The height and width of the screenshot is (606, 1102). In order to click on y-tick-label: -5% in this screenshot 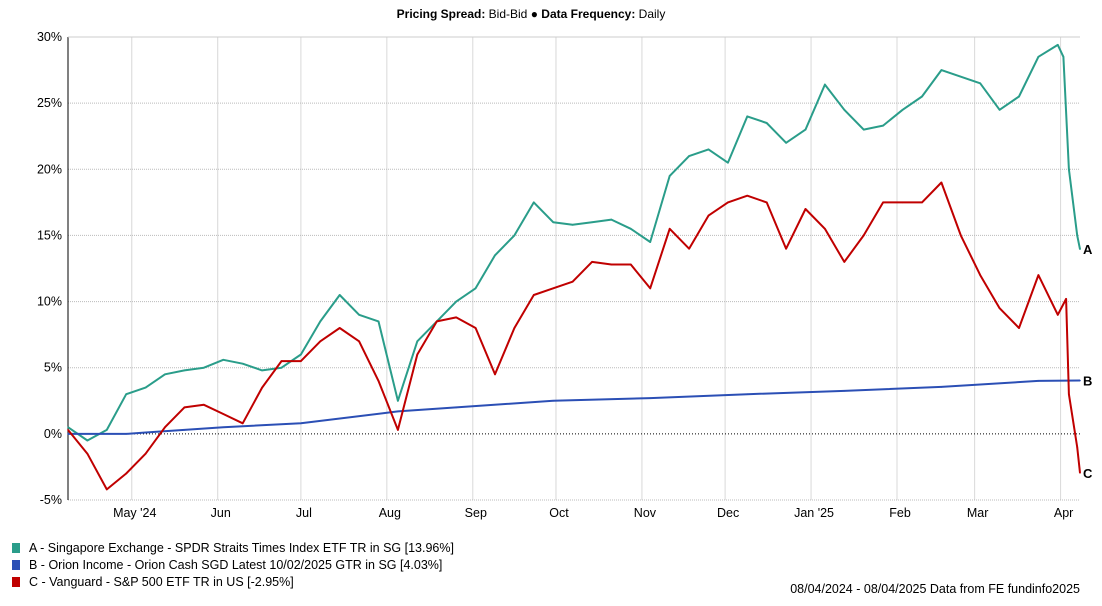, I will do `click(51, 500)`.